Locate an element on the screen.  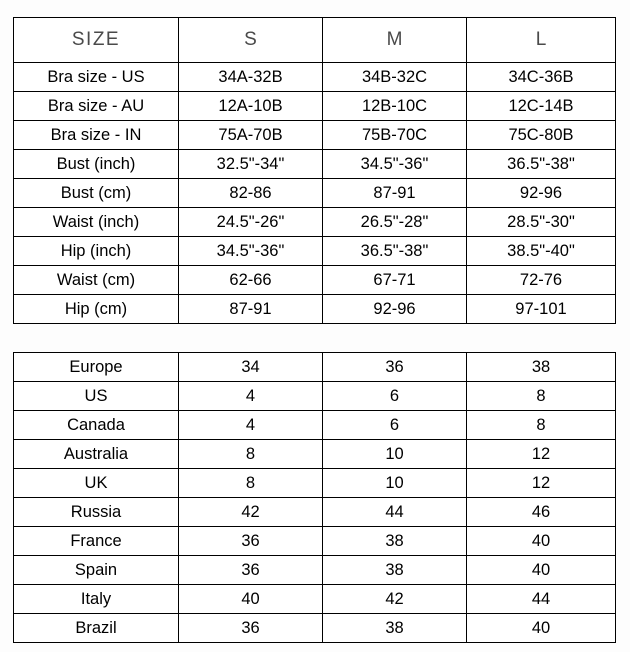
row-label-cell: Brazil is located at coordinates (96, 628).